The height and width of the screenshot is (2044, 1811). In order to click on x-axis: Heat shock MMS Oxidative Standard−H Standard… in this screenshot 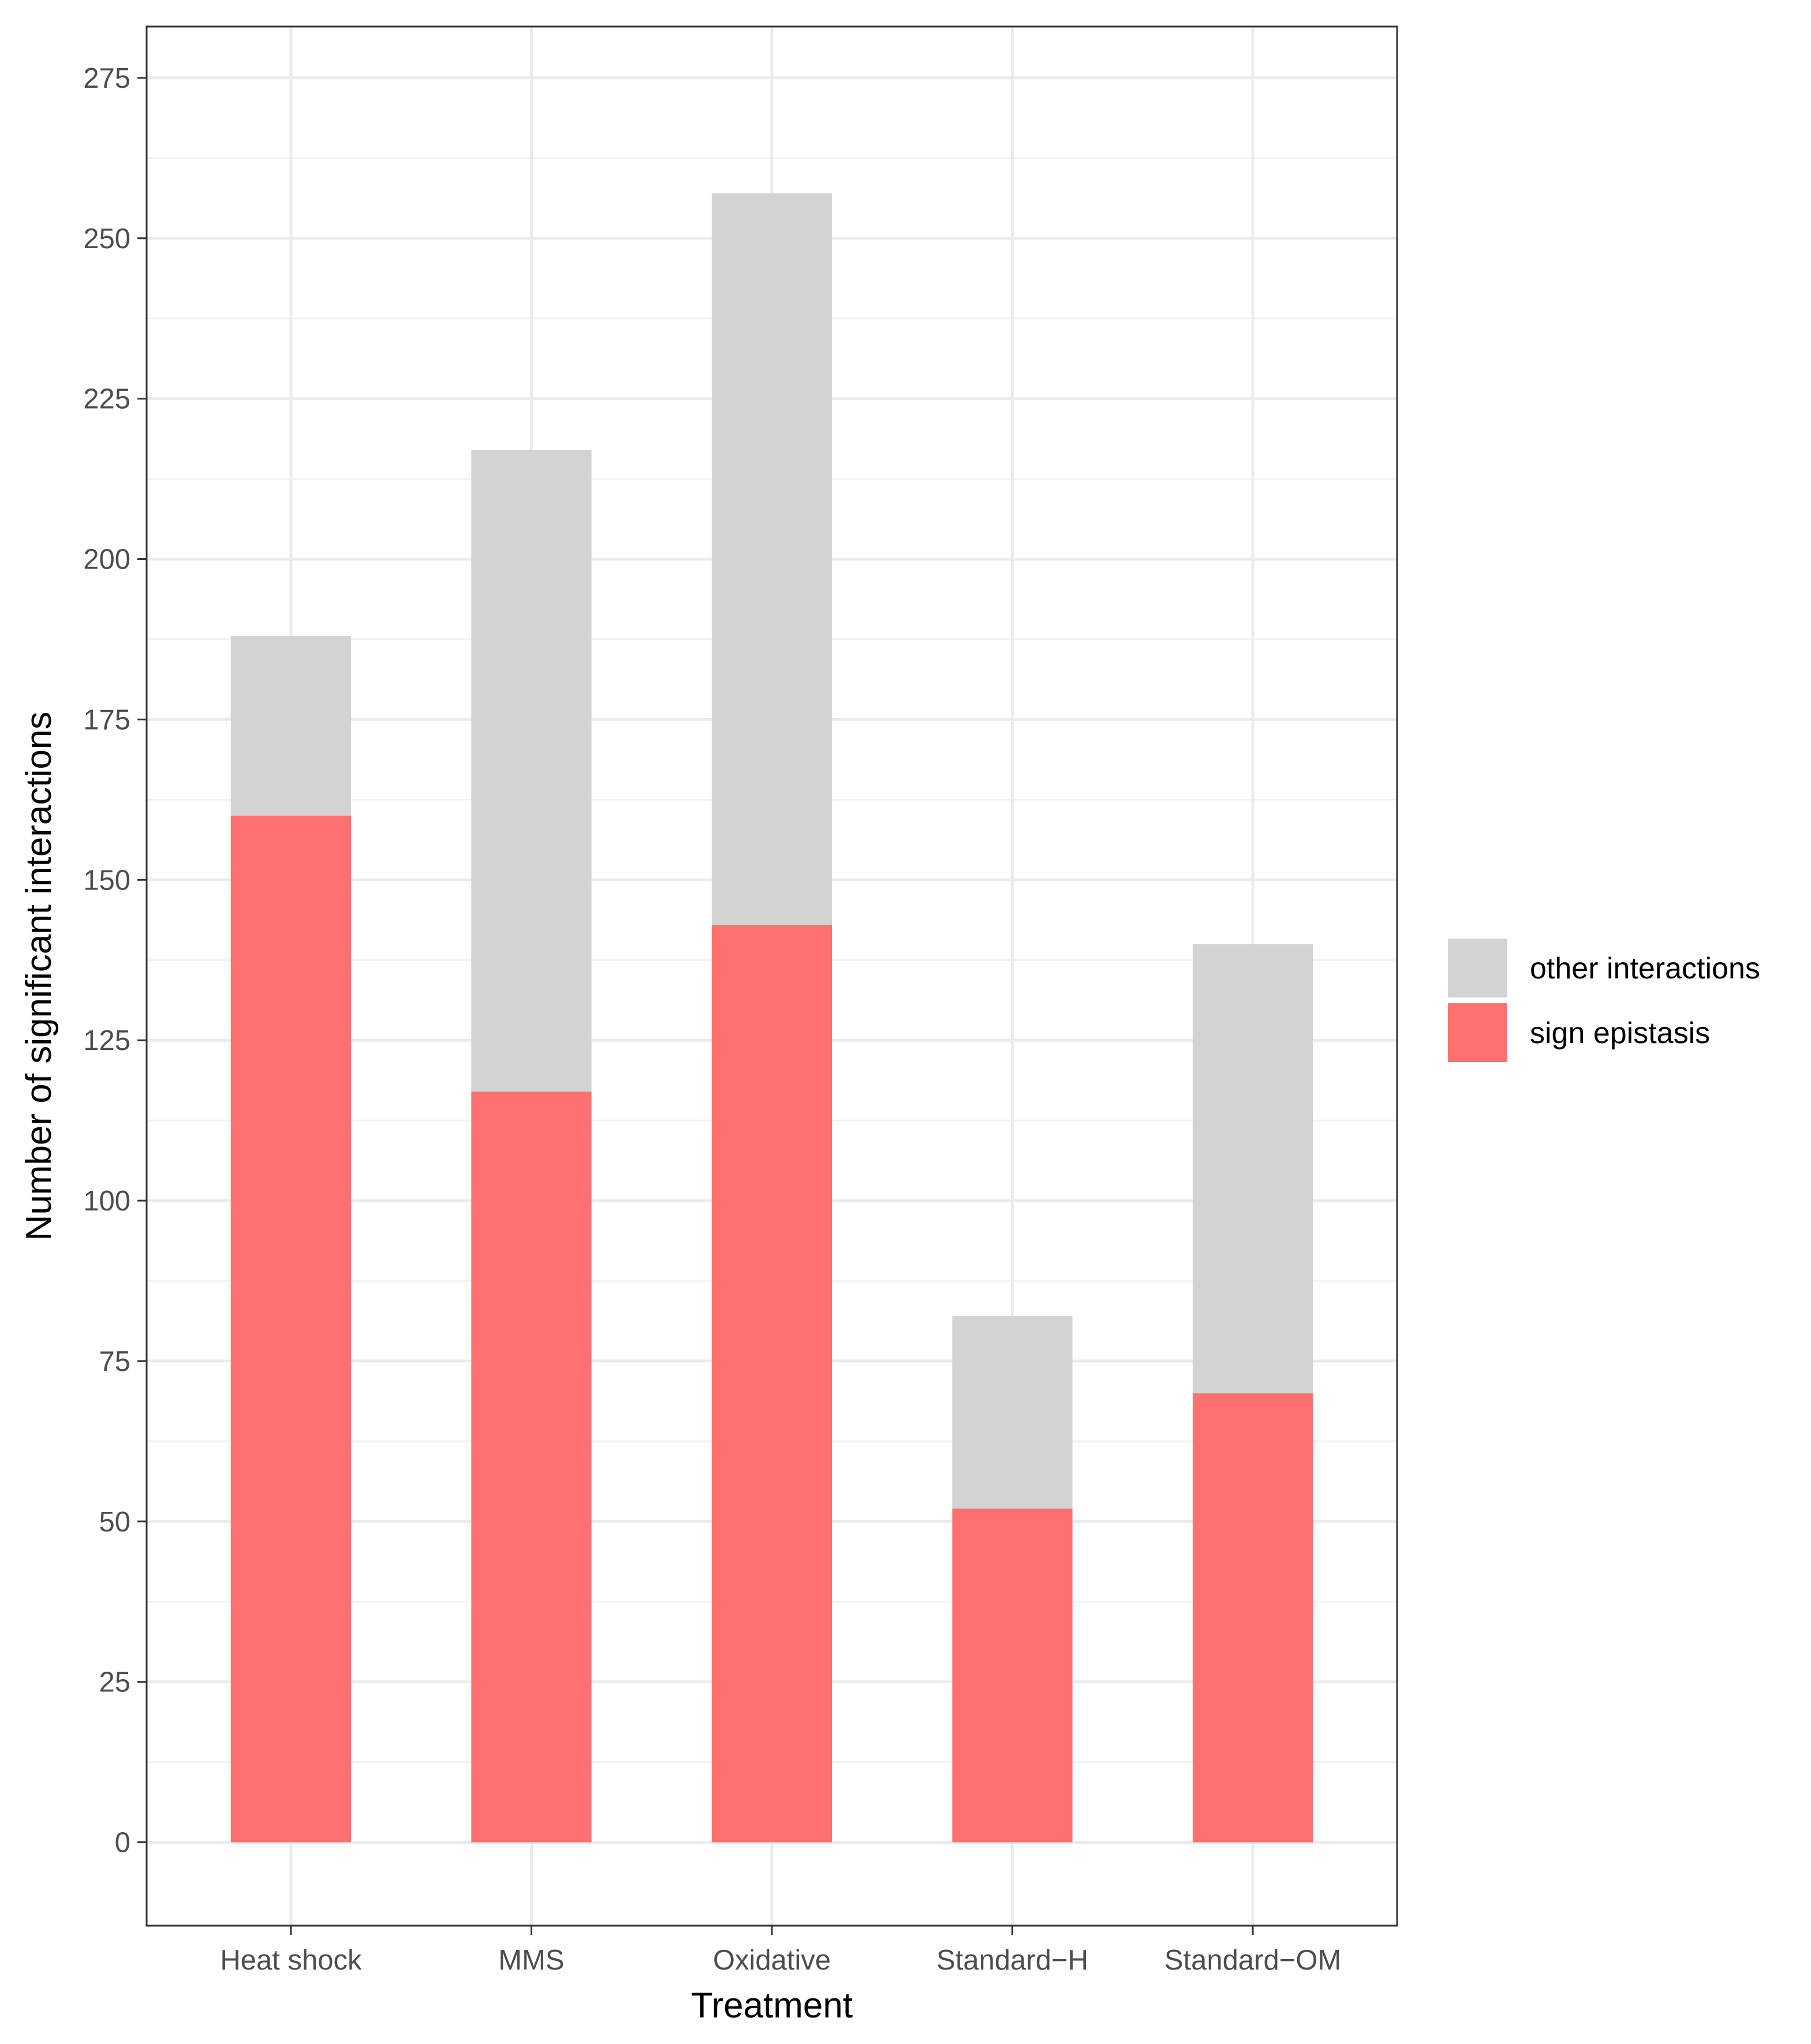, I will do `click(780, 1951)`.